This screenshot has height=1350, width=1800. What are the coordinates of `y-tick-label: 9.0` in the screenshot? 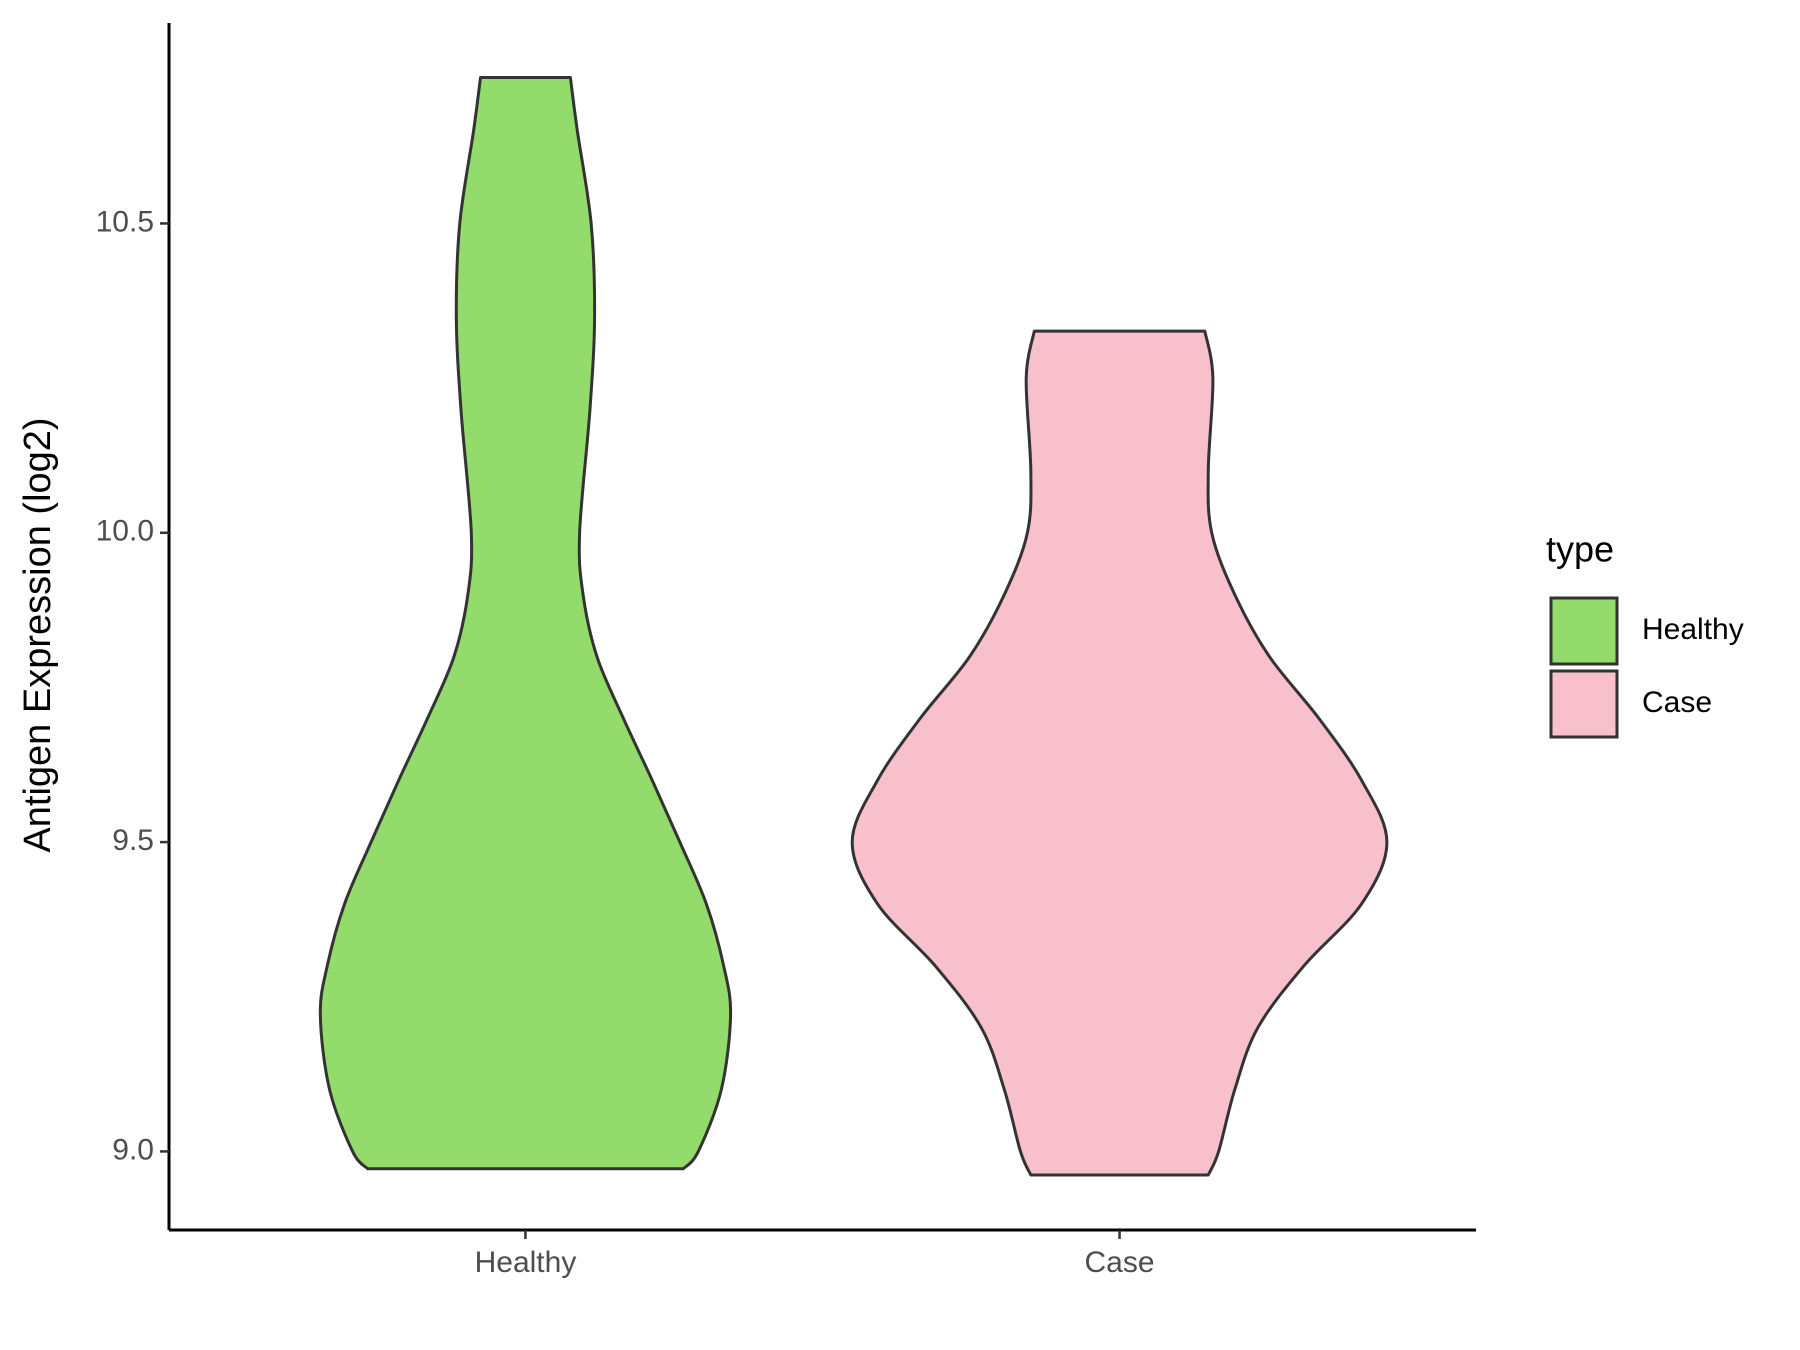 It's located at (133, 1149).